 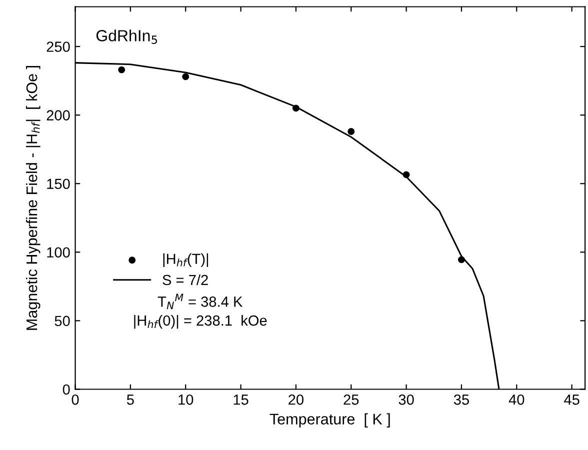 What do you see at coordinates (406, 399) in the screenshot?
I see `x-tick-label: 30` at bounding box center [406, 399].